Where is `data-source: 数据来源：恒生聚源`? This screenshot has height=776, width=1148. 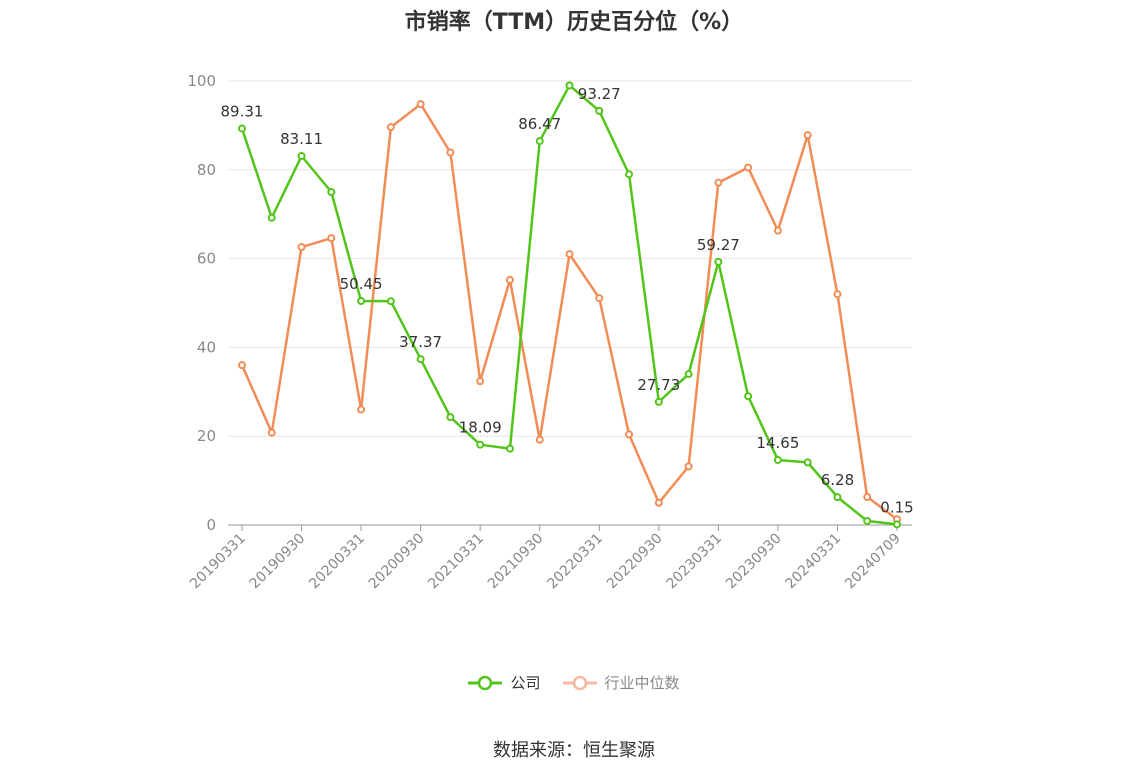
data-source: 数据来源：恒生聚源 is located at coordinates (574, 750).